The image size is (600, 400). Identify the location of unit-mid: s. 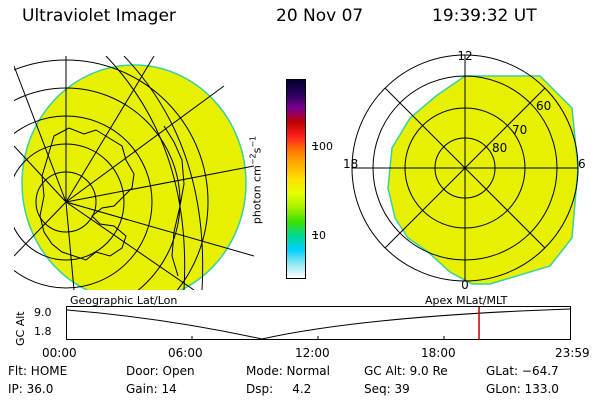
(257, 150).